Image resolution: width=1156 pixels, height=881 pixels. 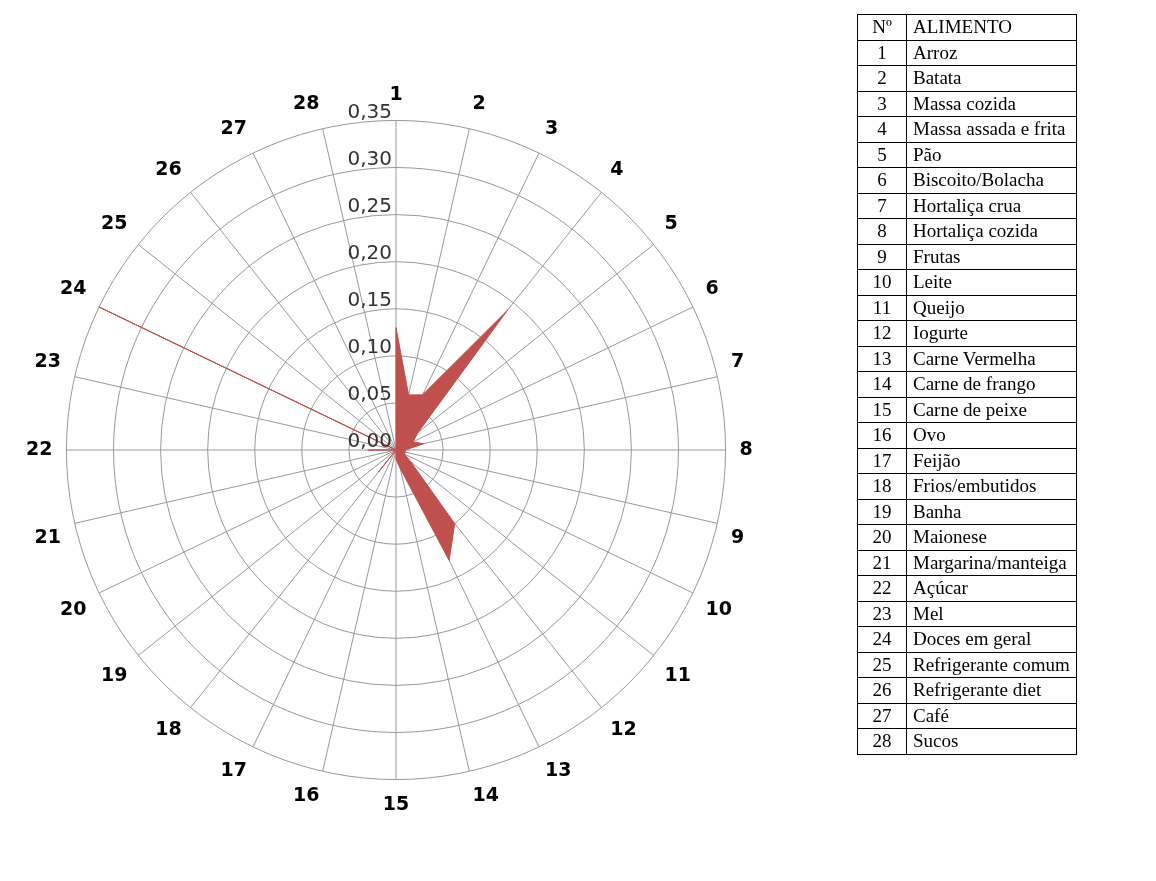 What do you see at coordinates (991, 78) in the screenshot?
I see `text: Batata` at bounding box center [991, 78].